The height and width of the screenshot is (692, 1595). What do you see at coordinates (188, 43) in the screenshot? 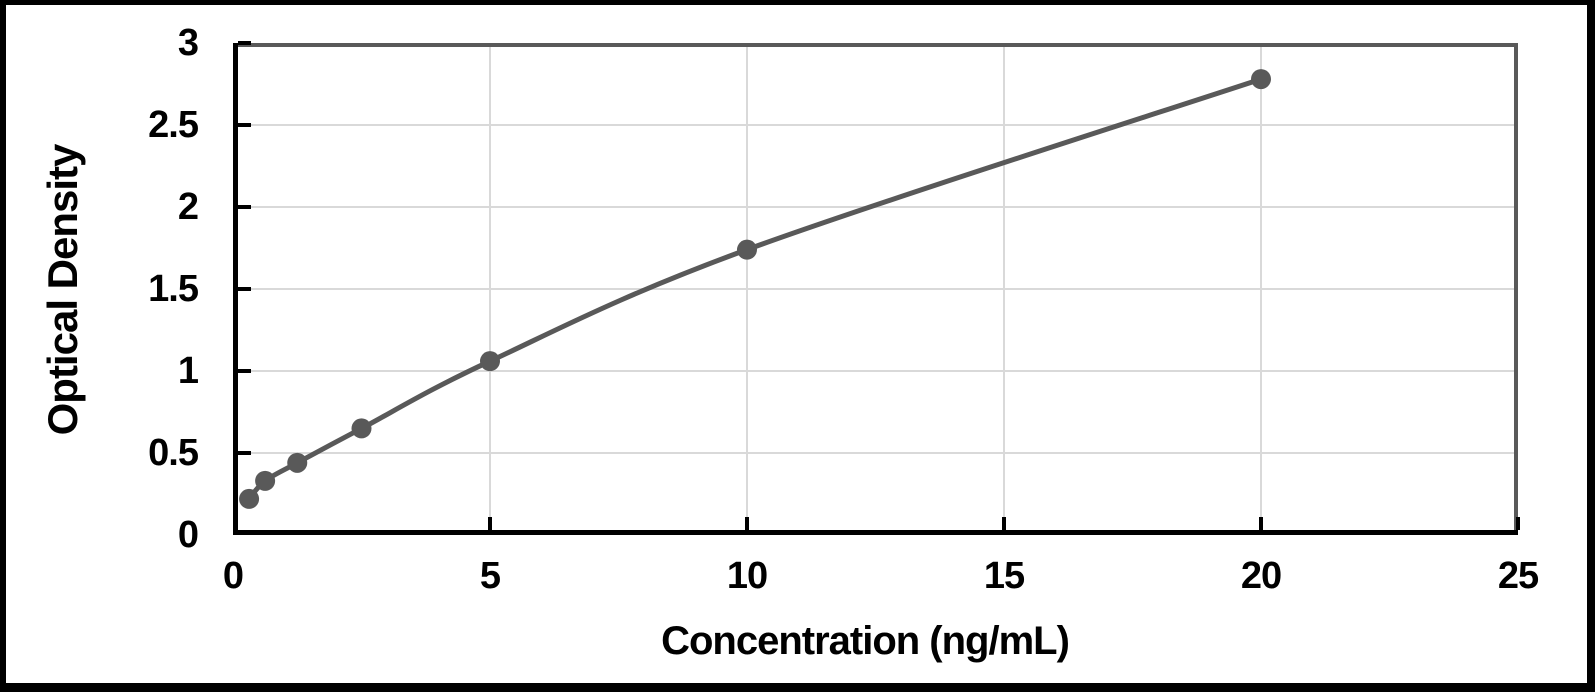
I see `y-tick-label-3: 3` at bounding box center [188, 43].